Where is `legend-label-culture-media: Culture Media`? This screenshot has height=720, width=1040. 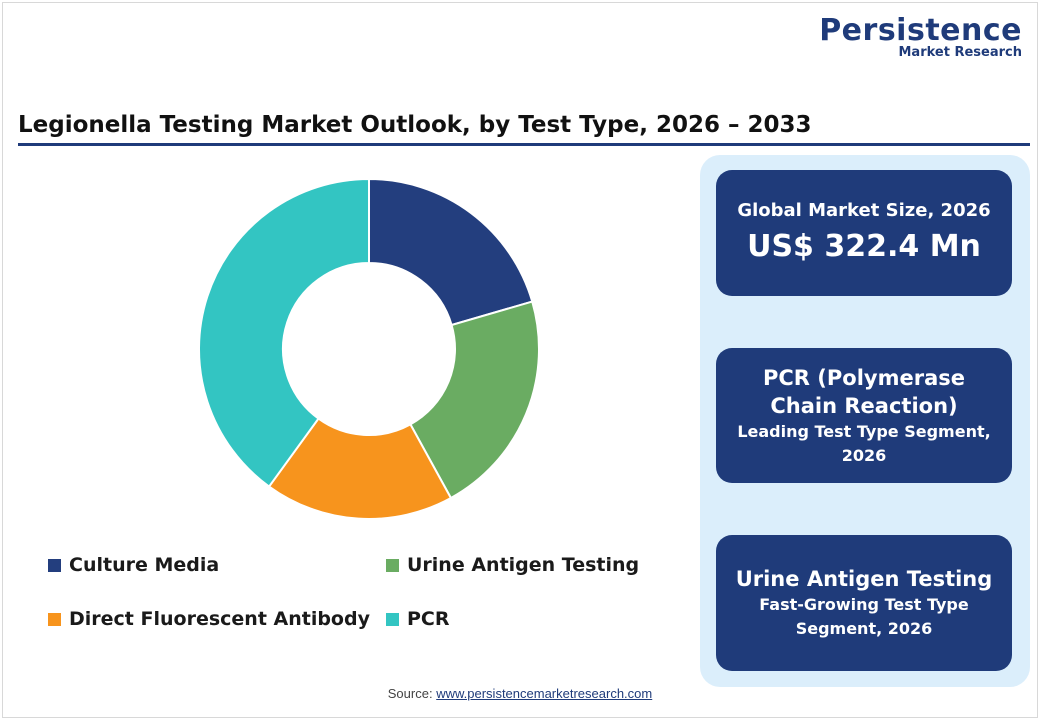
legend-label-culture-media: Culture Media is located at coordinates (144, 565).